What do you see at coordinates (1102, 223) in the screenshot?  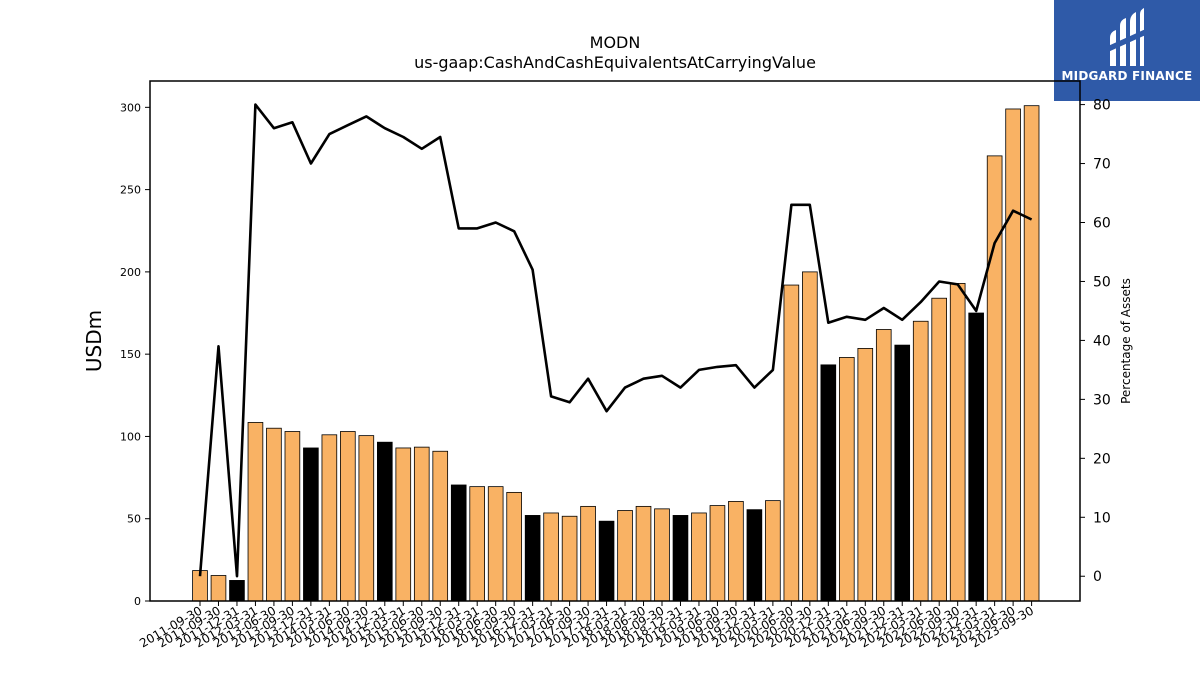 I see `y2-tick-label: 60` at bounding box center [1102, 223].